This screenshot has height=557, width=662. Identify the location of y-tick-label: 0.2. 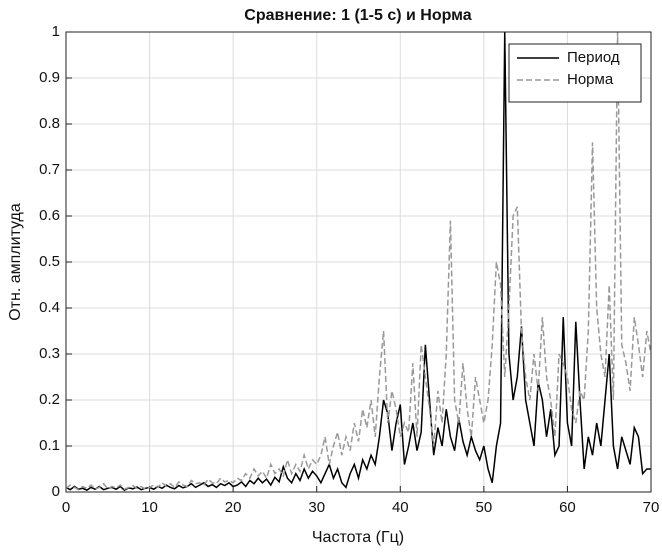
(49, 399).